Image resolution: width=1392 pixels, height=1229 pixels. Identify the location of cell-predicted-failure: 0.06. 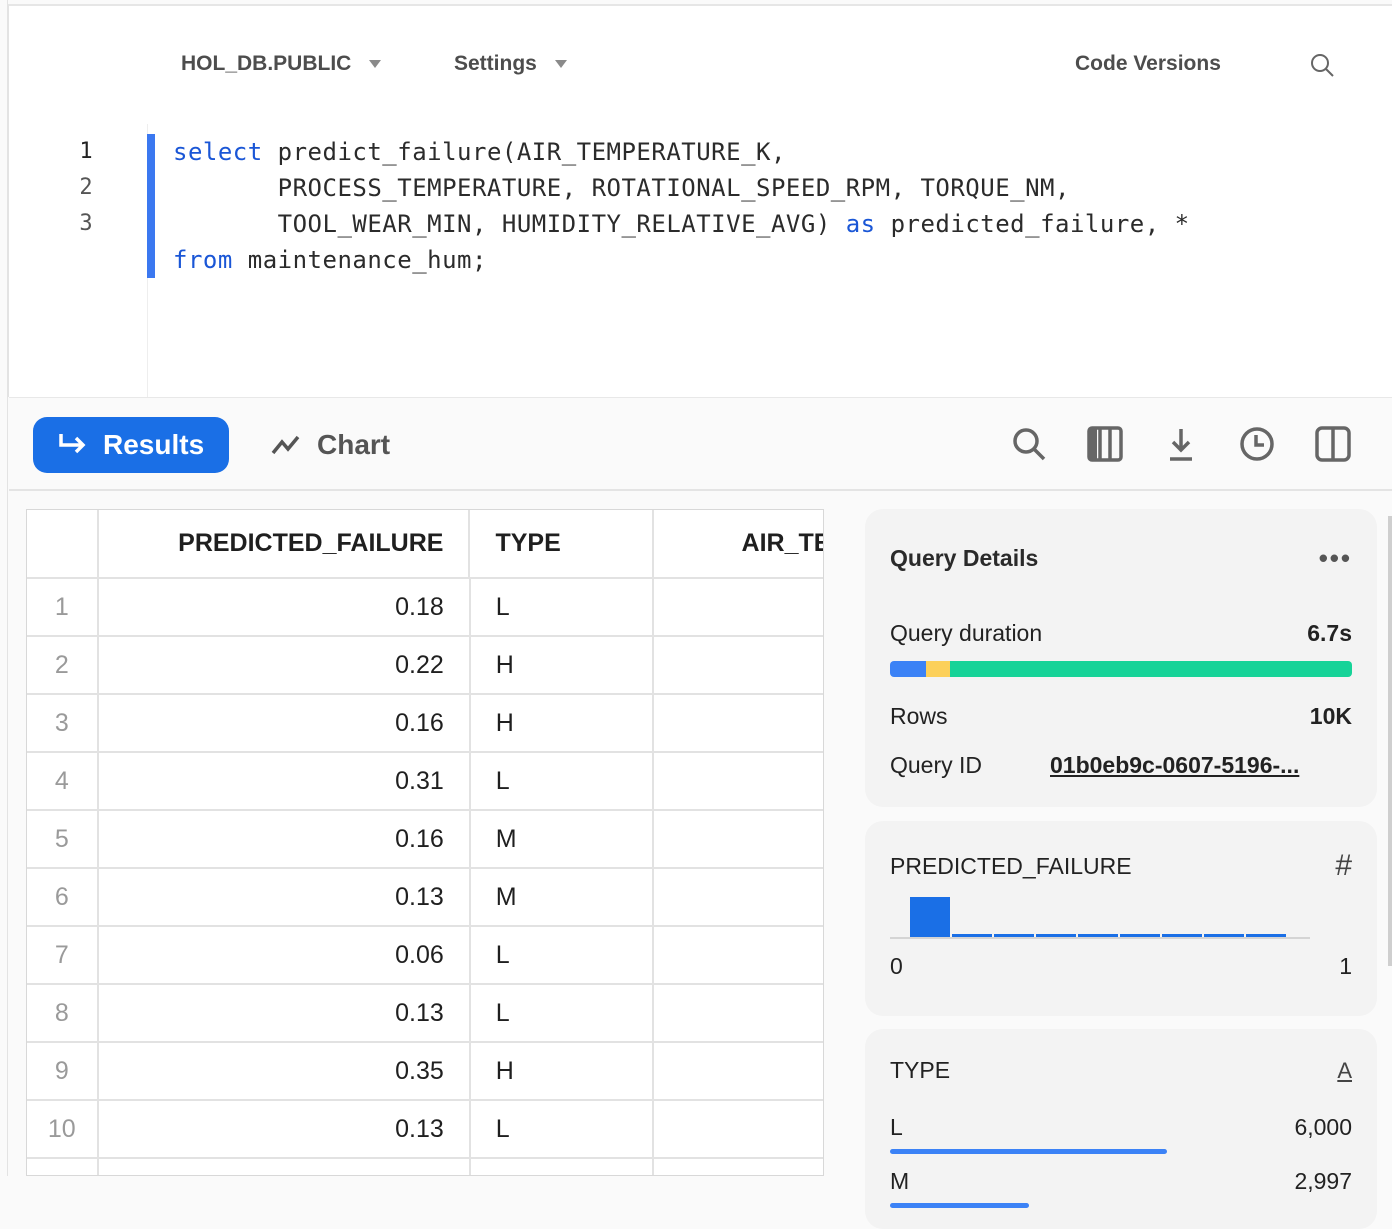
(285, 955).